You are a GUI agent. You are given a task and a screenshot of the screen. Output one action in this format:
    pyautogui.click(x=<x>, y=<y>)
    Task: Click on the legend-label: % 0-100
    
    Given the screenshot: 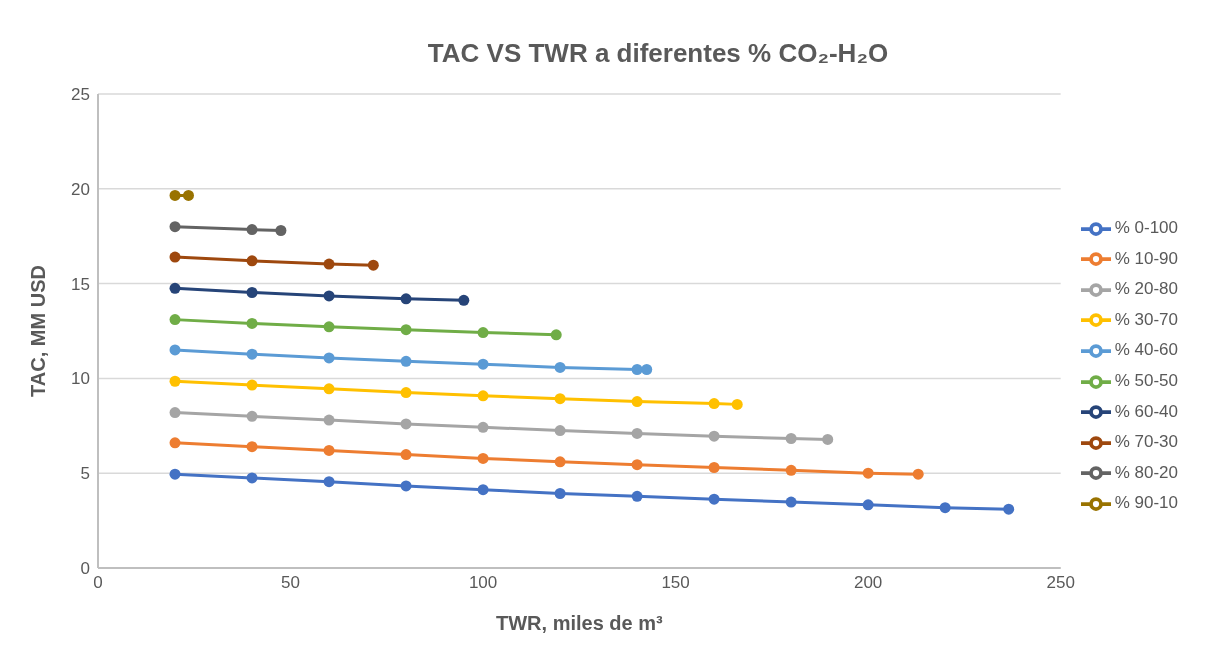 What is the action you would take?
    pyautogui.click(x=1146, y=228)
    